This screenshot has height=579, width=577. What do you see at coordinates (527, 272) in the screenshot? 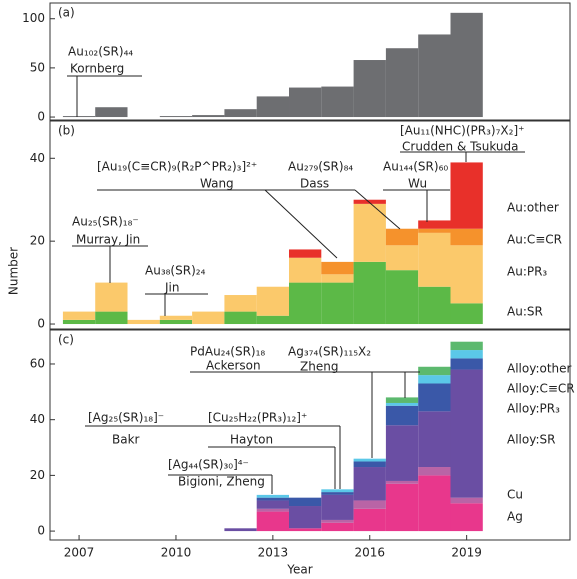
I see `legend-label: Au:PR₃` at bounding box center [527, 272].